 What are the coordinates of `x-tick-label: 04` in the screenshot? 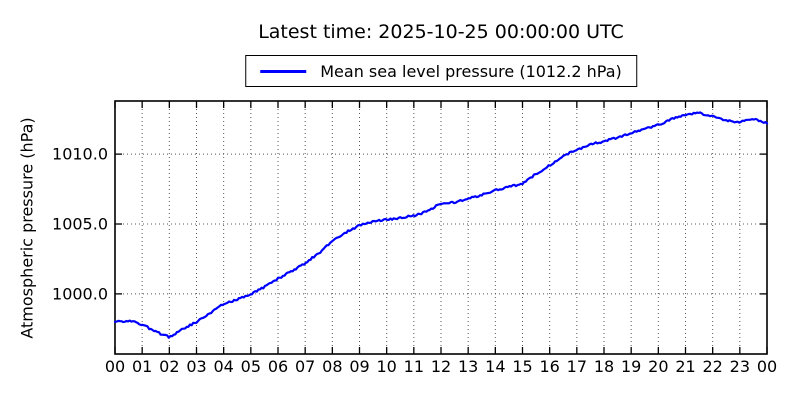 It's located at (223, 366).